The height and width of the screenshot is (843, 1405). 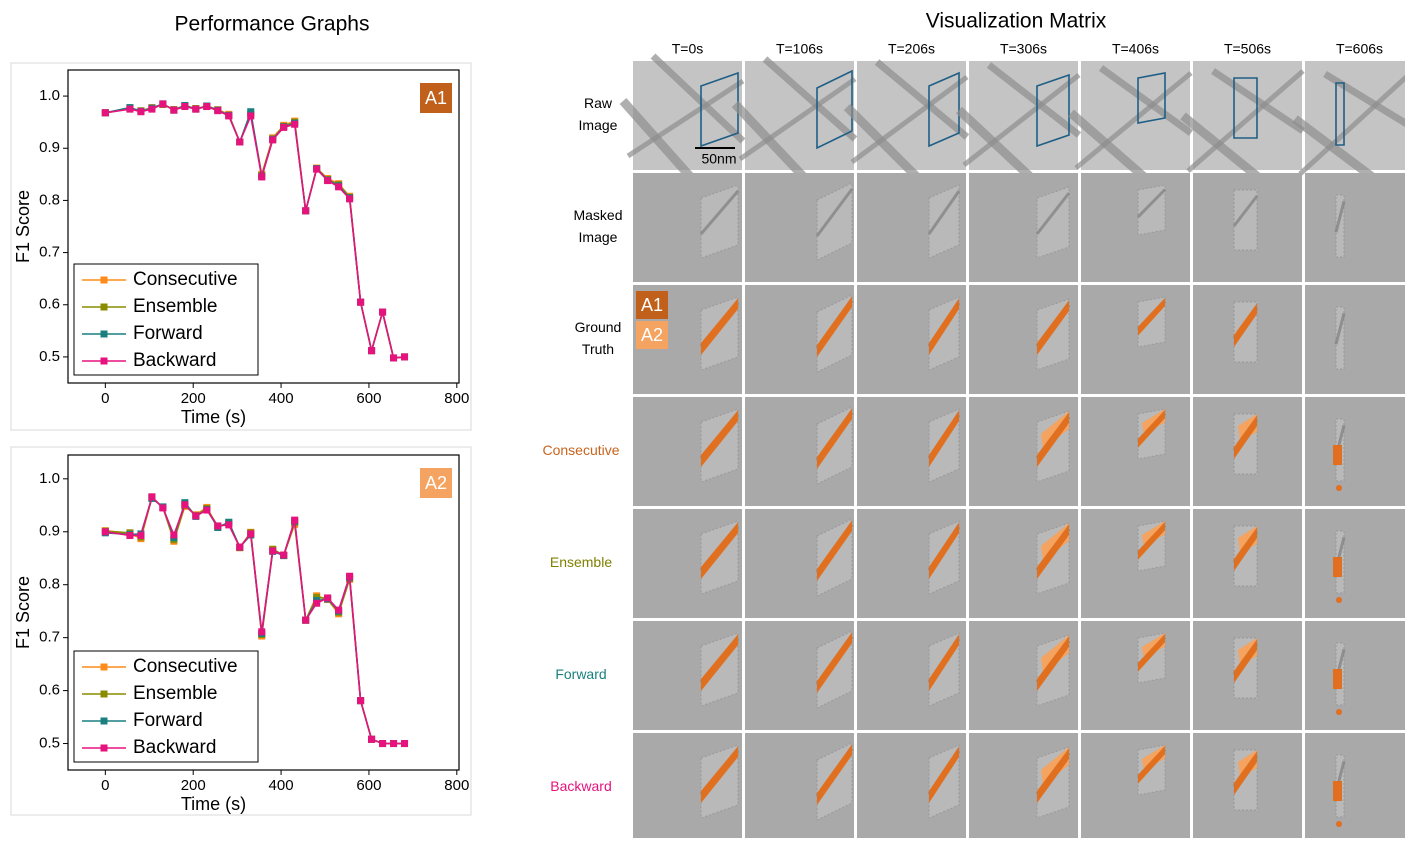 What do you see at coordinates (652, 335) in the screenshot?
I see `tag-label: A2` at bounding box center [652, 335].